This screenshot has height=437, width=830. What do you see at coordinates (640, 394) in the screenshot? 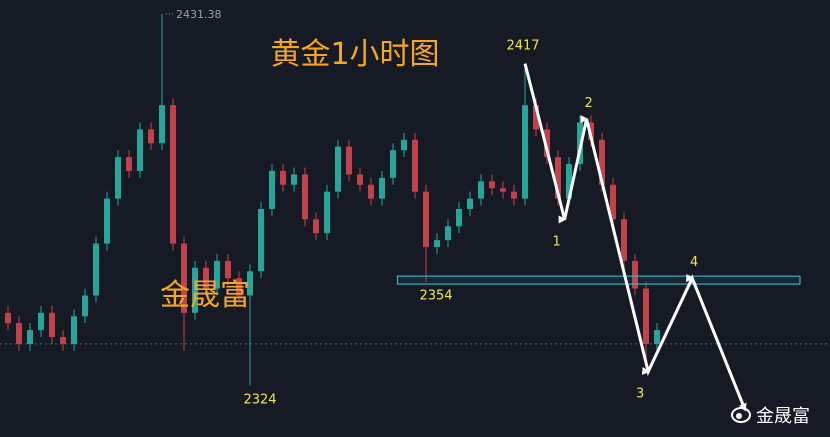
I see `wave-label: 3` at bounding box center [640, 394].